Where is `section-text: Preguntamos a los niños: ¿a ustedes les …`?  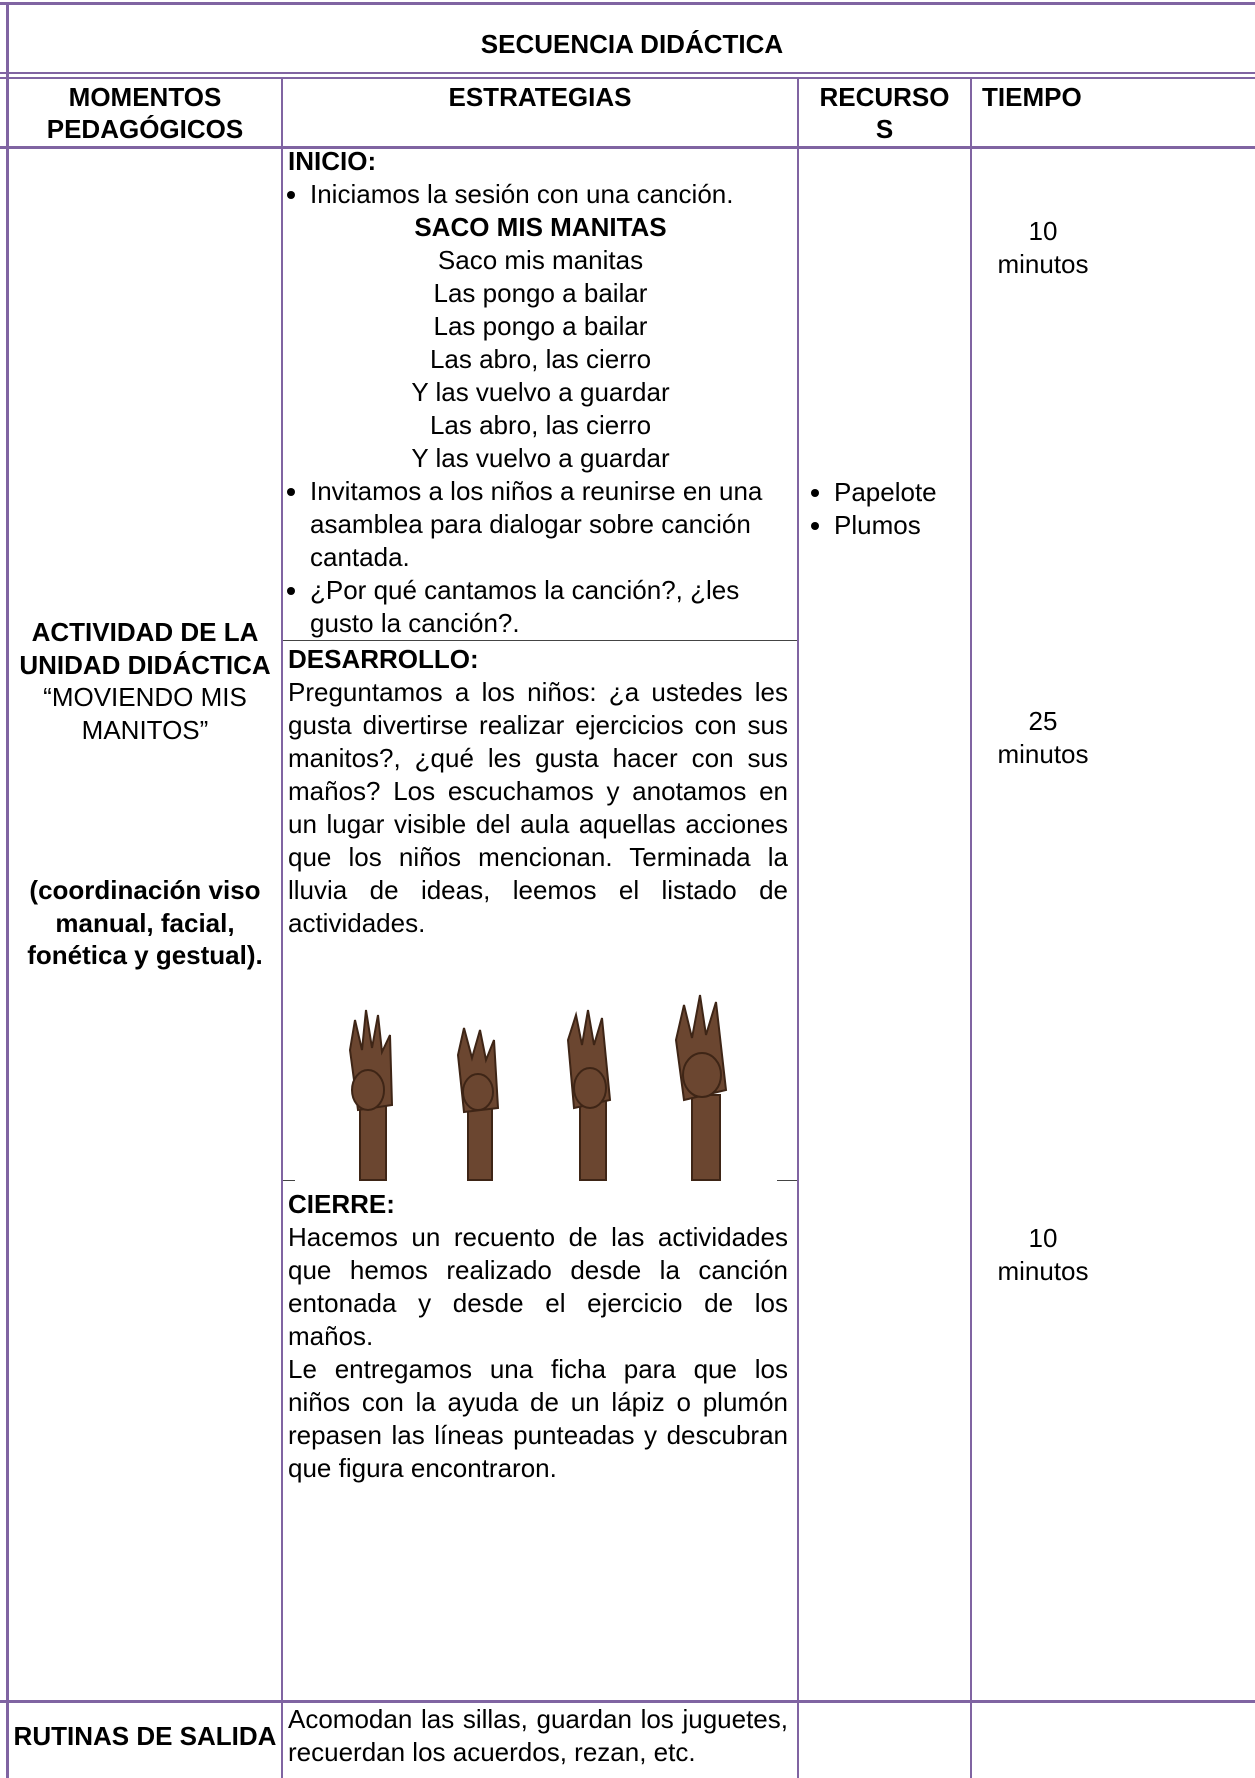
section-text: Preguntamos a los niños: ¿a ustedes les … is located at coordinates (538, 807).